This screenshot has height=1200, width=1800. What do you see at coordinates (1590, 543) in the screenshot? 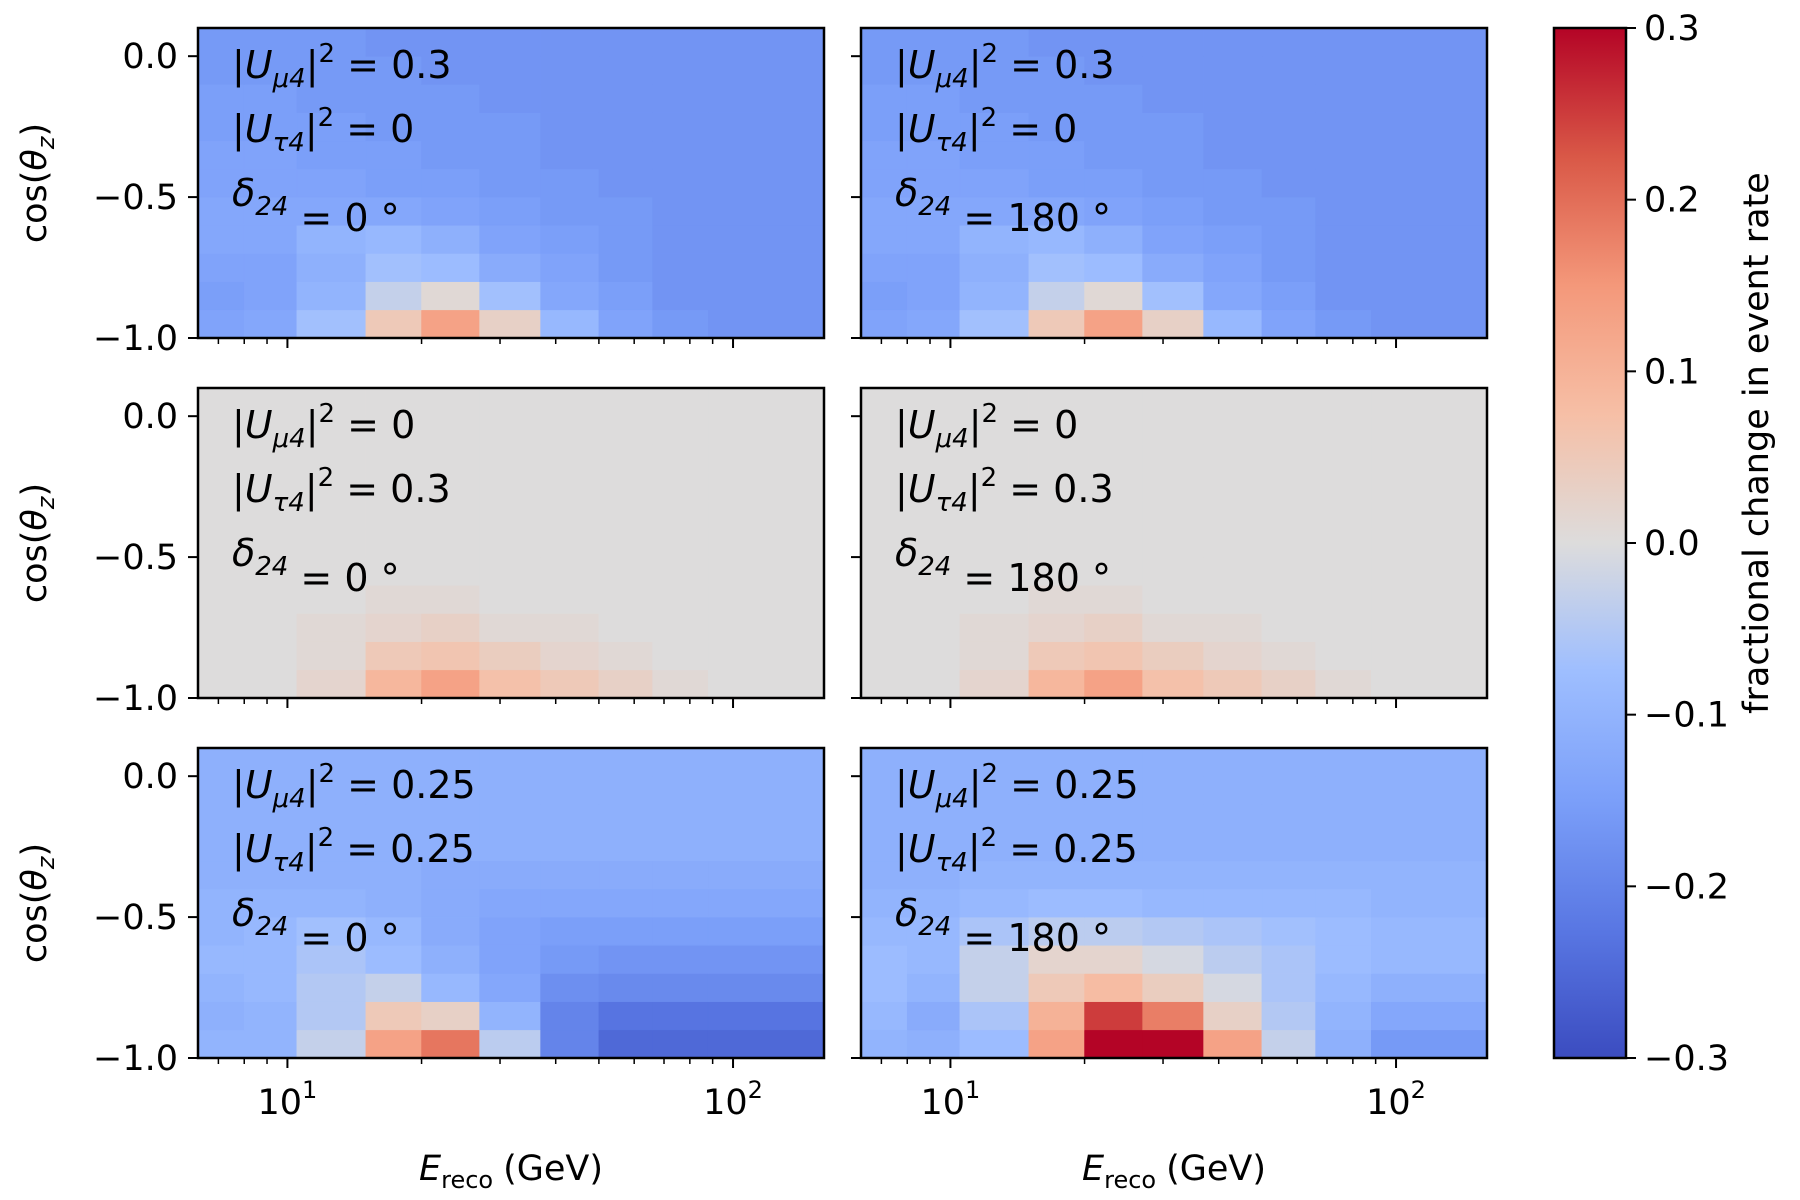
I see `colorbar-gradient` at bounding box center [1590, 543].